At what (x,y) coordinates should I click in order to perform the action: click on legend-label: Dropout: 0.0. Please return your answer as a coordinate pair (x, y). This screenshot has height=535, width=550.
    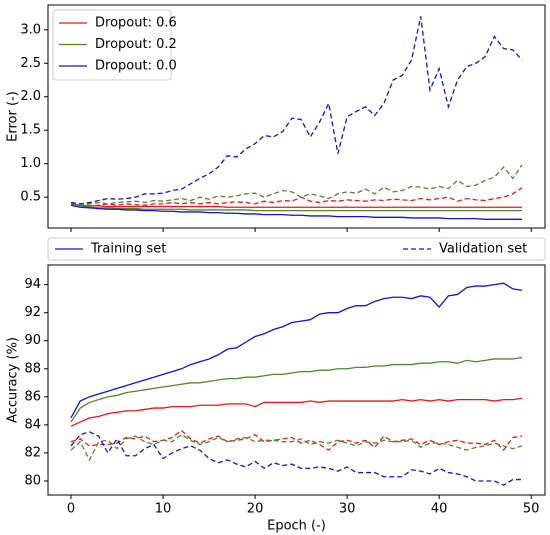
    Looking at the image, I should click on (136, 66).